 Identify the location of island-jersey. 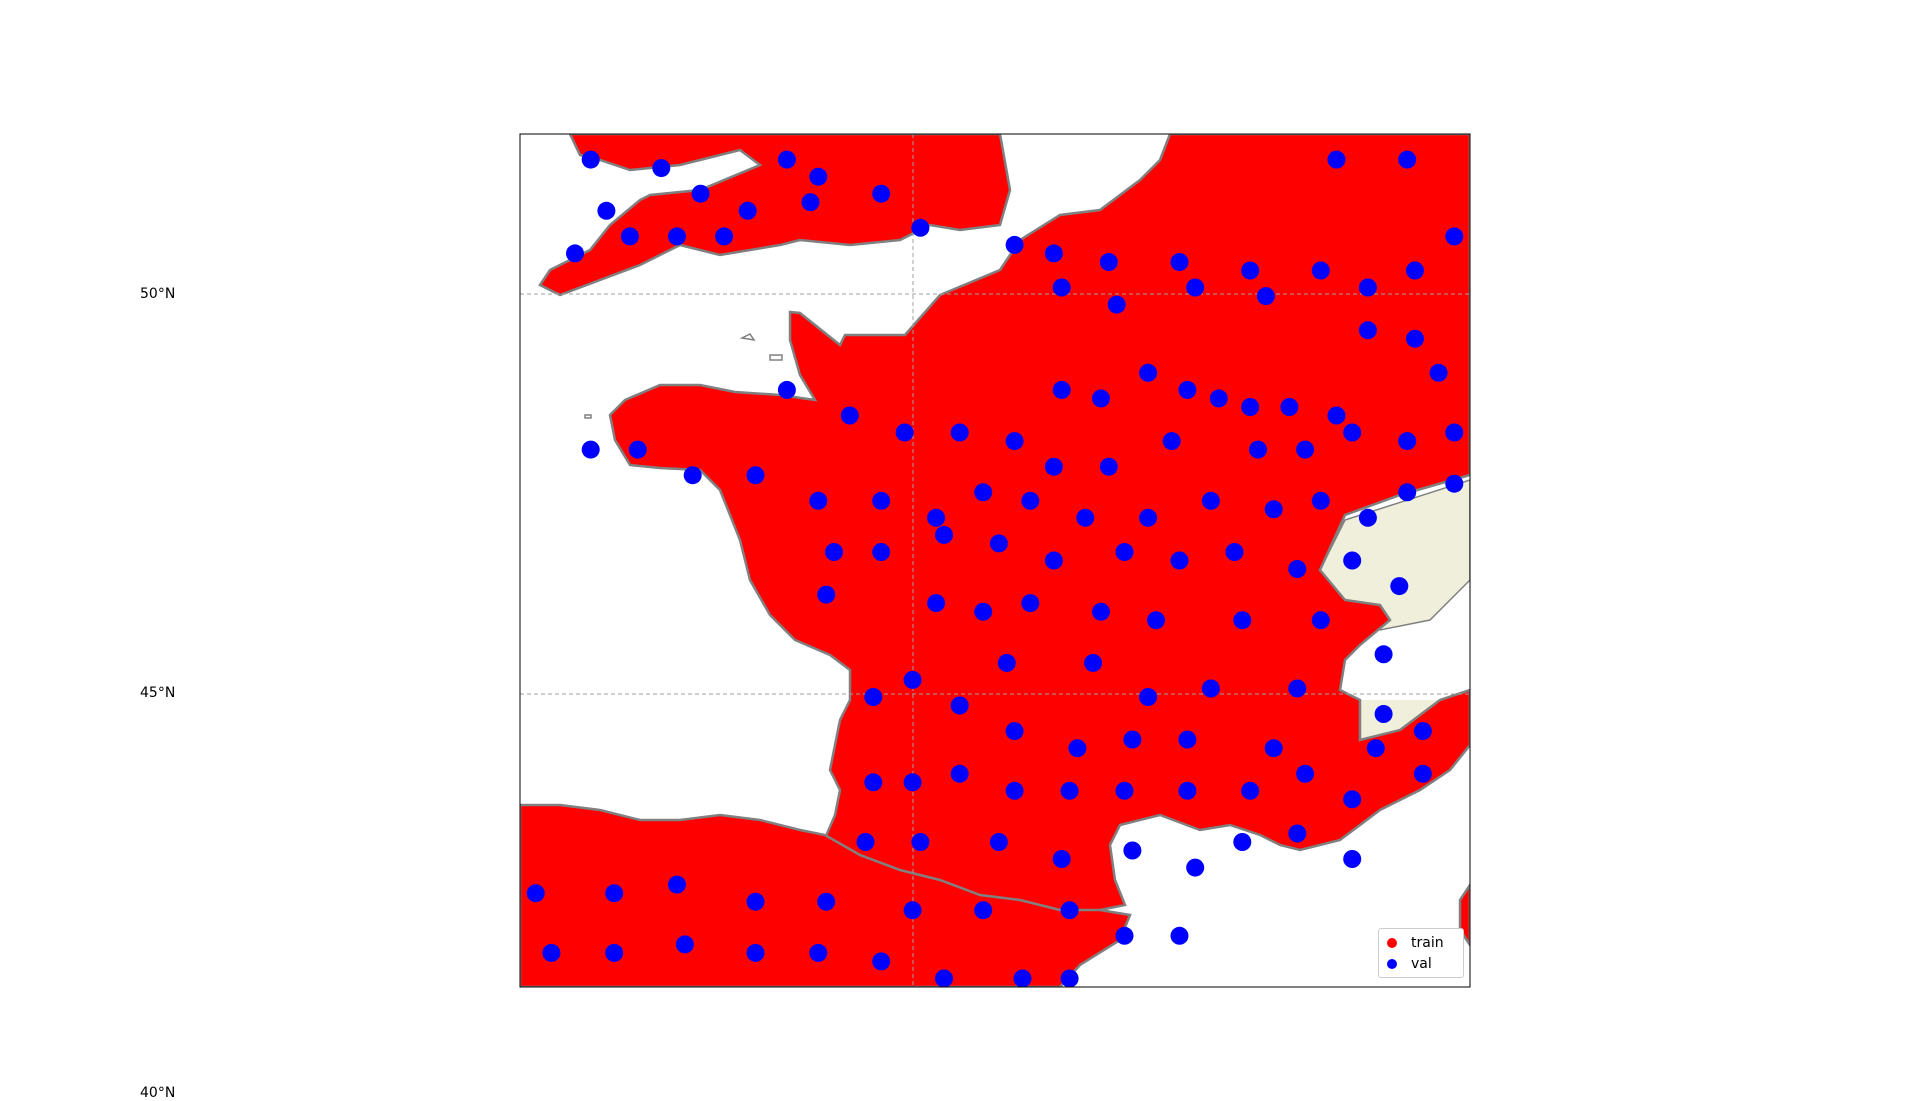
(747, 337).